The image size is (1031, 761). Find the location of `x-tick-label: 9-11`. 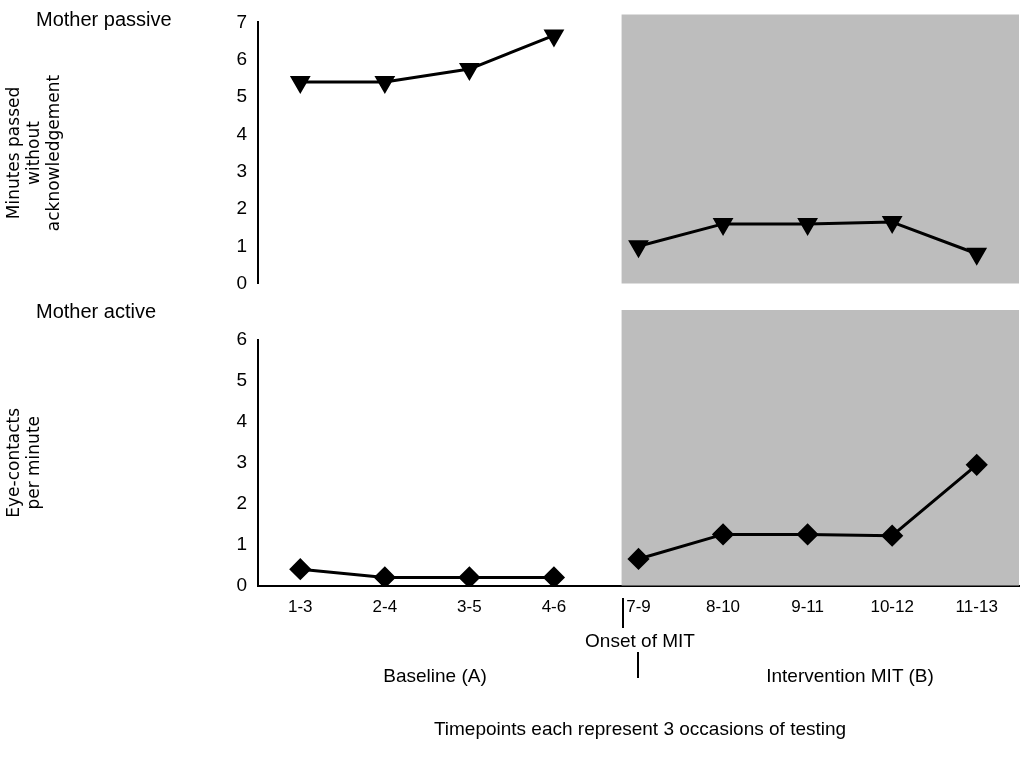

x-tick-label: 9-11 is located at coordinates (807, 607).